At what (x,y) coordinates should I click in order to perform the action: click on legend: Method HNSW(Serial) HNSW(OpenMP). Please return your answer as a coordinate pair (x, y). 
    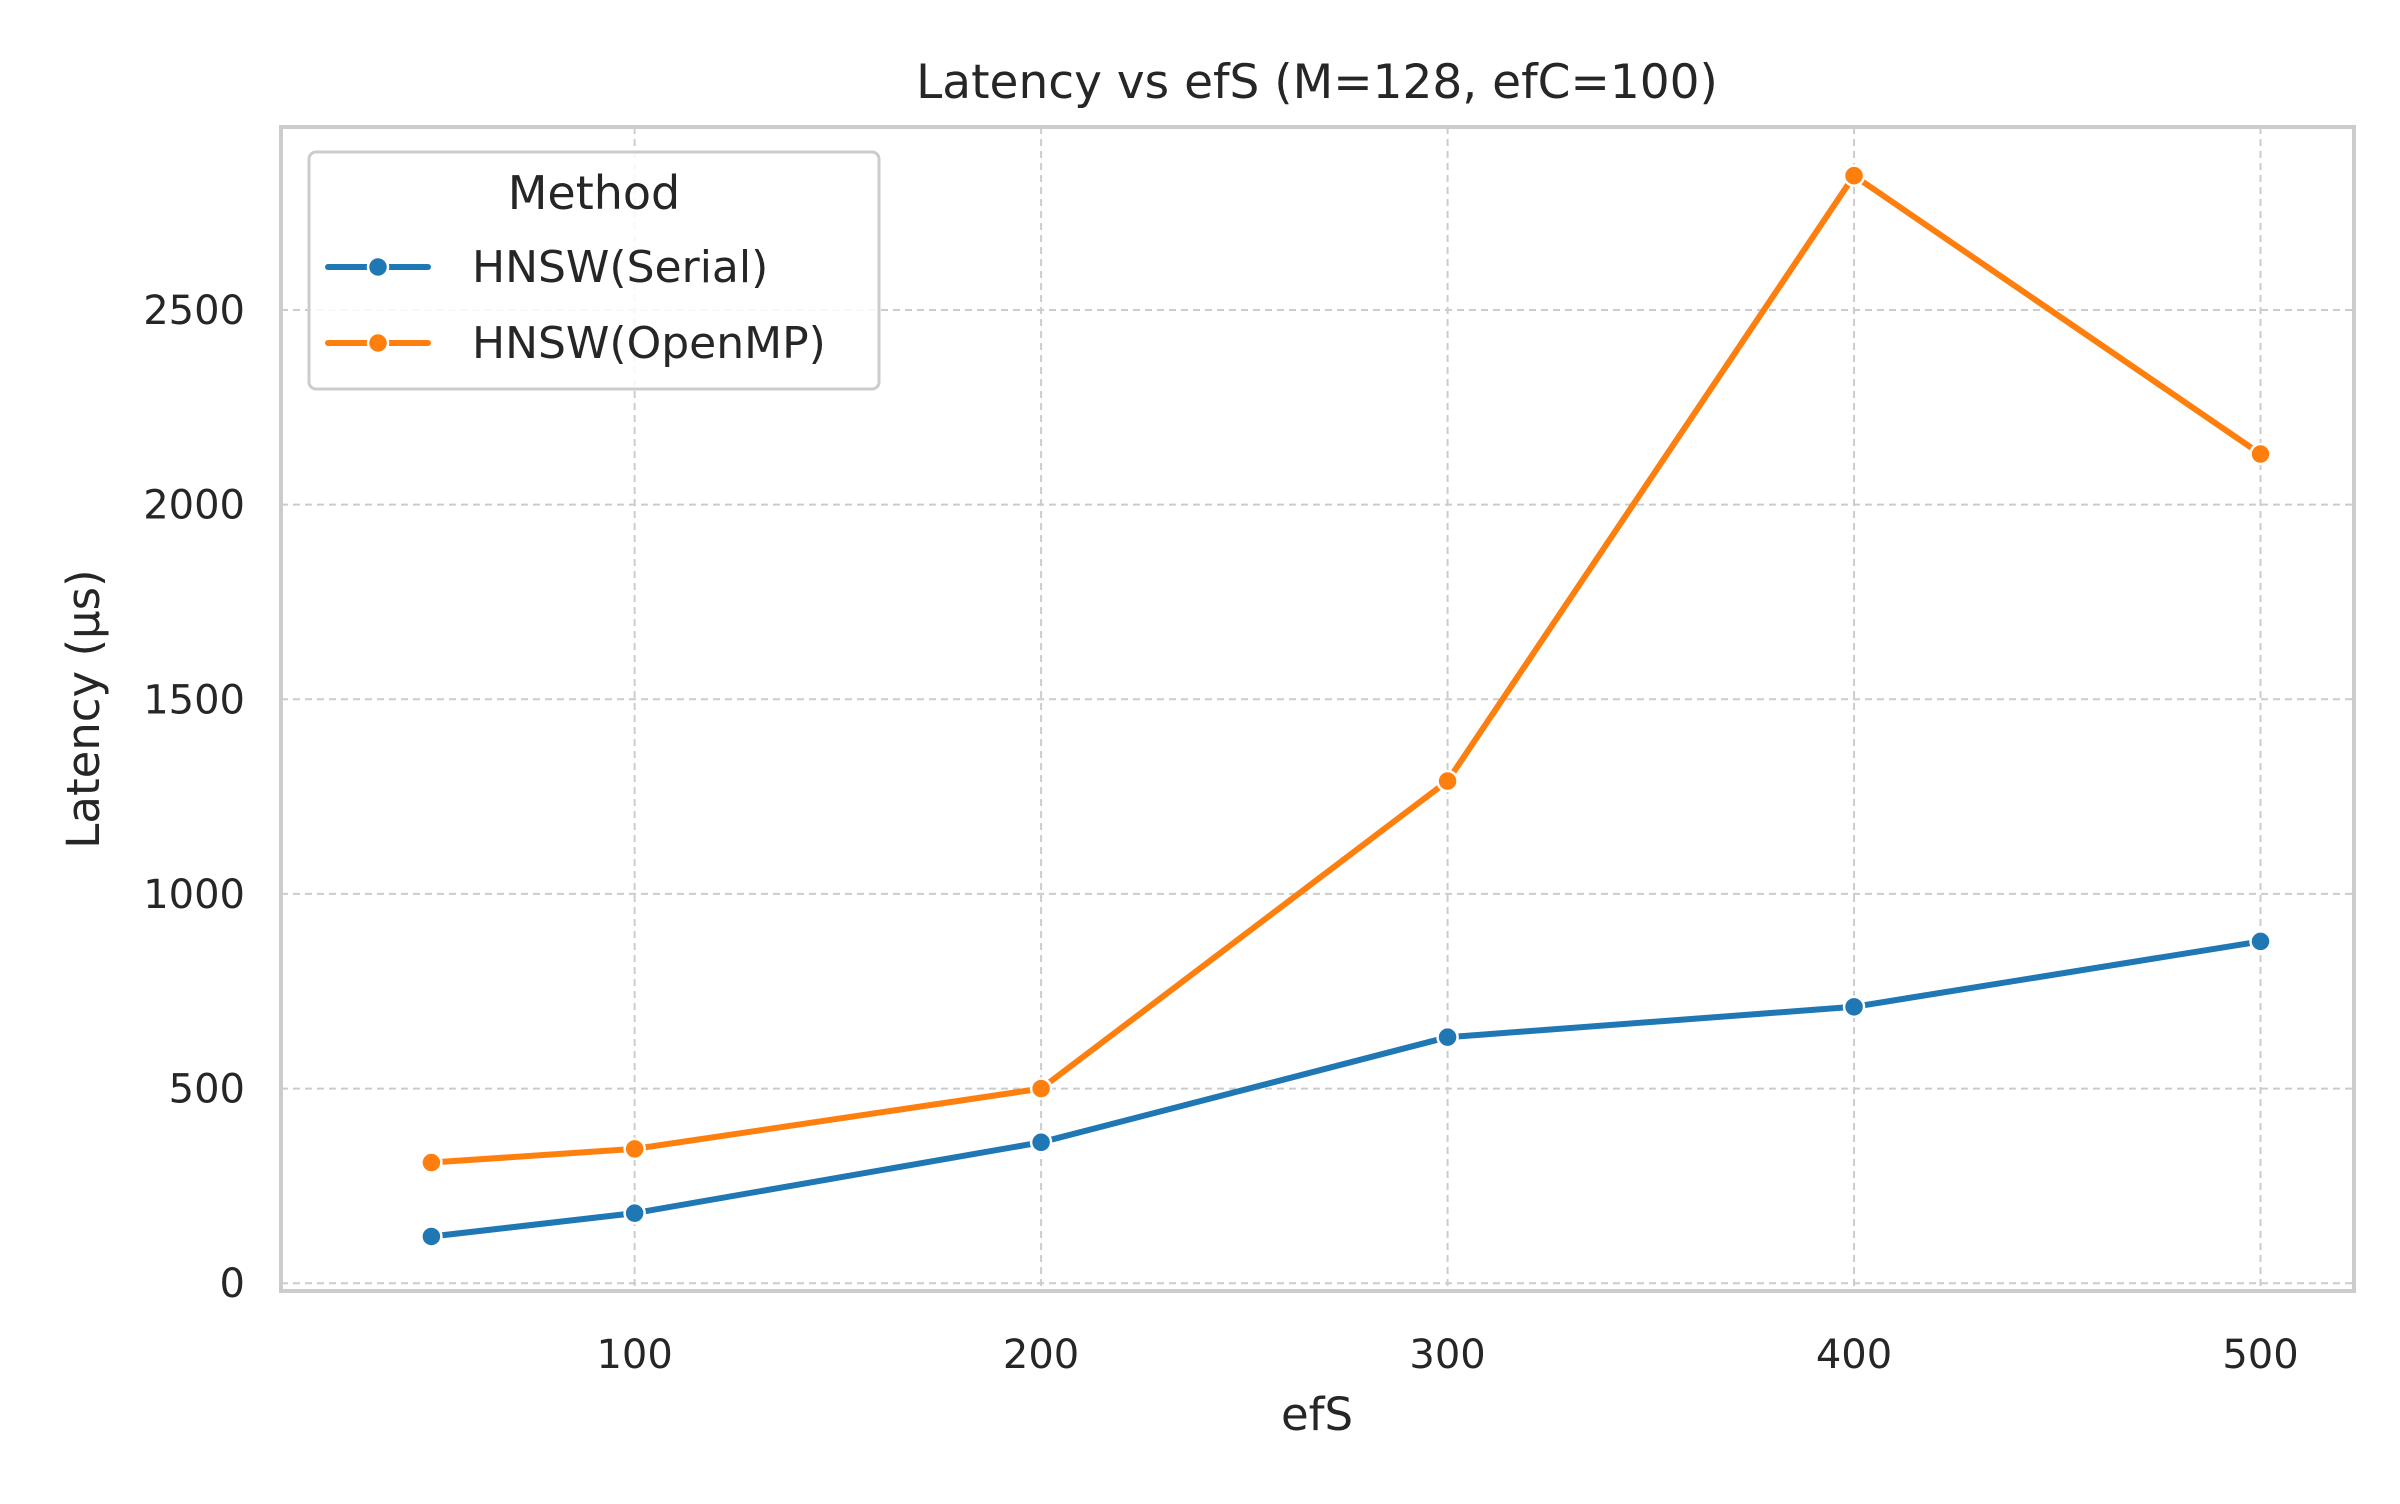
    Looking at the image, I should click on (594, 270).